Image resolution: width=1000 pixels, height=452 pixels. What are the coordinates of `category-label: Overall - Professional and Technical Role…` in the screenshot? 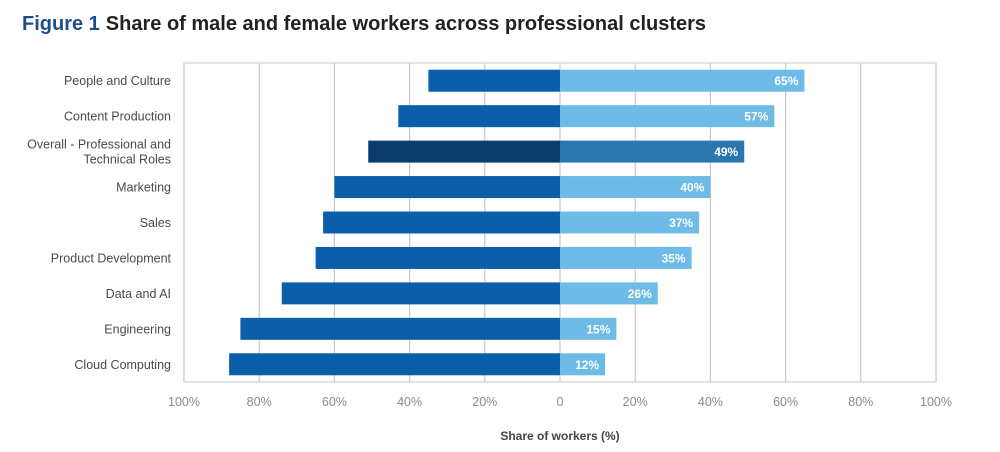 It's located at (99, 152).